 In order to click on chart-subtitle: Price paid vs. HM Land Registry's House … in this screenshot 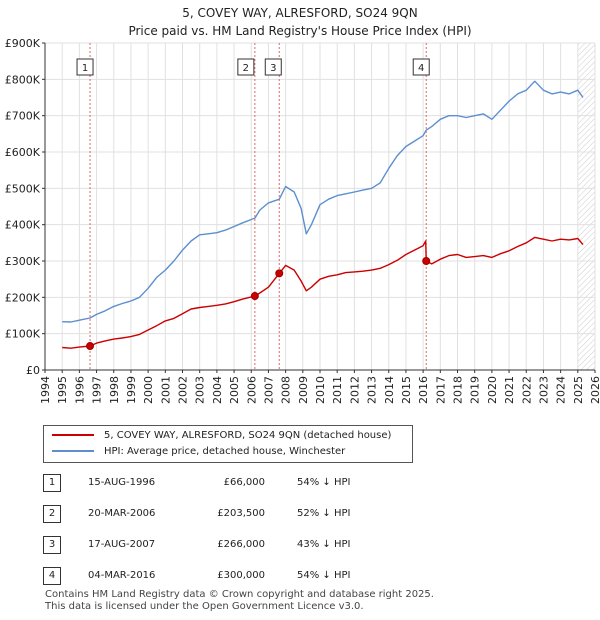, I will do `click(300, 31)`.